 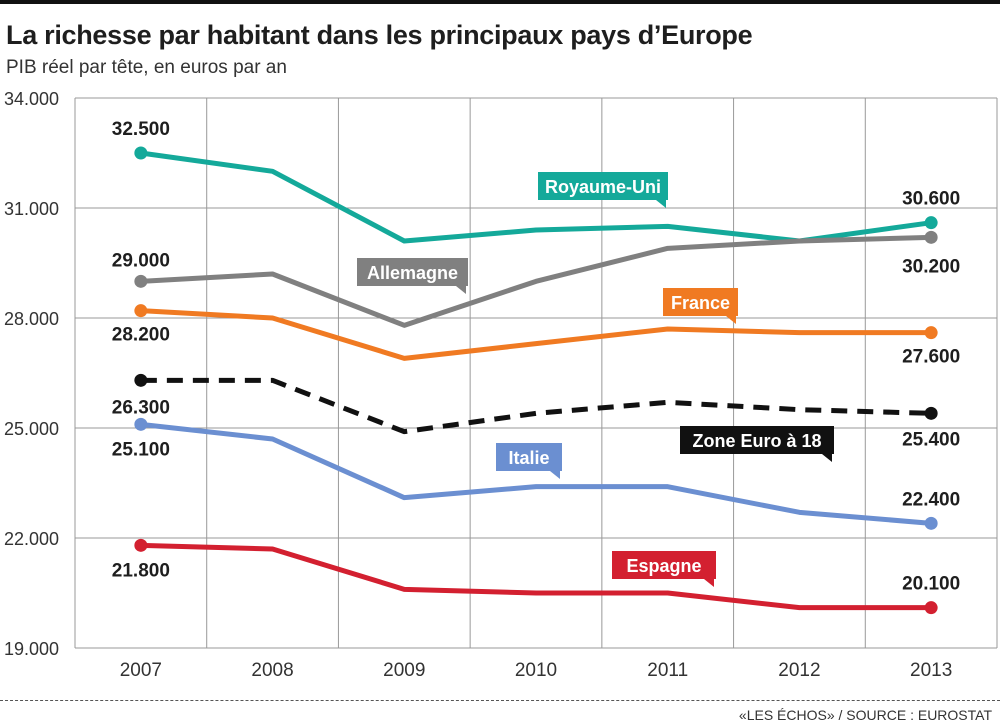 I want to click on end-value-label: 20.100, so click(x=931, y=584).